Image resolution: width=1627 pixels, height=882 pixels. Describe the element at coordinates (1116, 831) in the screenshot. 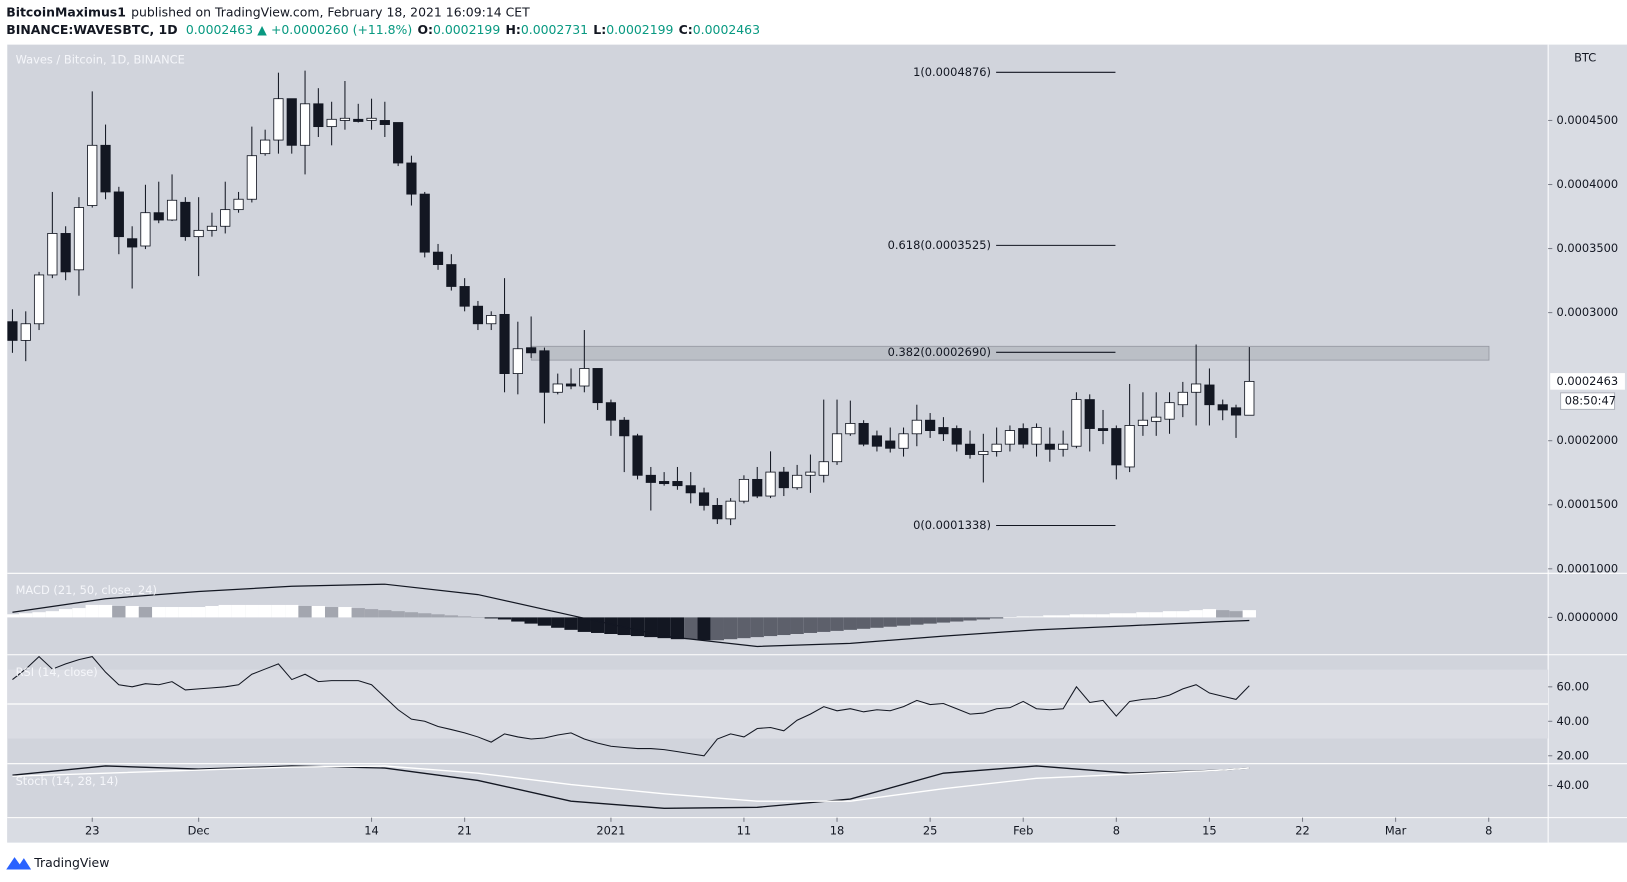

I see `x-tick-label: 8` at that location.